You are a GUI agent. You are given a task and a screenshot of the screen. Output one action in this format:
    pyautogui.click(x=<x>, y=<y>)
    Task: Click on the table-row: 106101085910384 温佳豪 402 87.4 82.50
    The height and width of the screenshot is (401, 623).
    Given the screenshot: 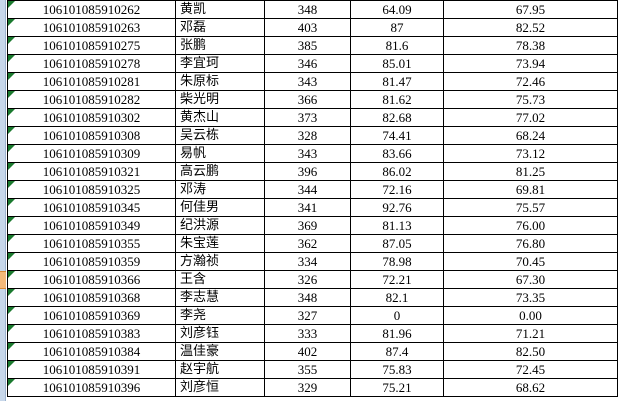 What is the action you would take?
    pyautogui.click(x=312, y=351)
    